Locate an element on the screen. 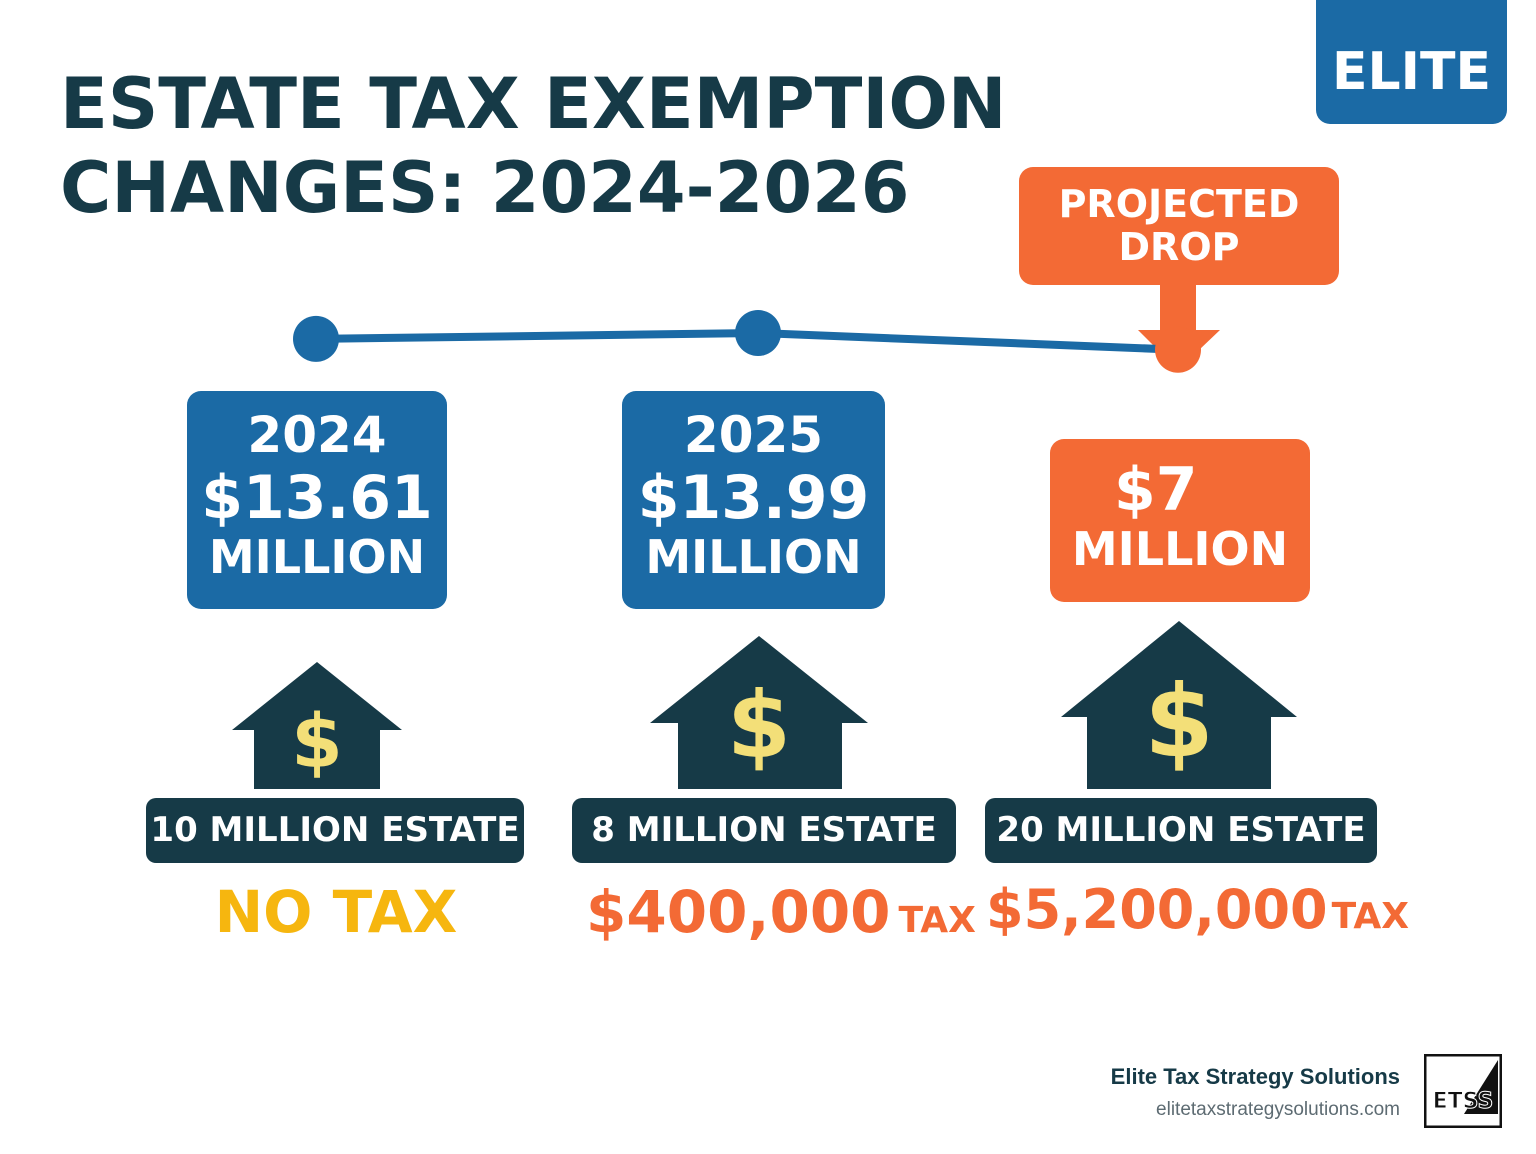 Image resolution: width=1536 pixels, height=1154 pixels. value-box-projected: $7 MILLION is located at coordinates (1180, 520).